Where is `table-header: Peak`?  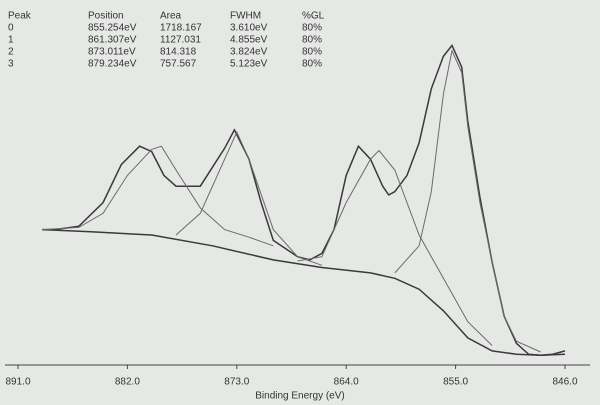 table-header: Peak is located at coordinates (20, 16).